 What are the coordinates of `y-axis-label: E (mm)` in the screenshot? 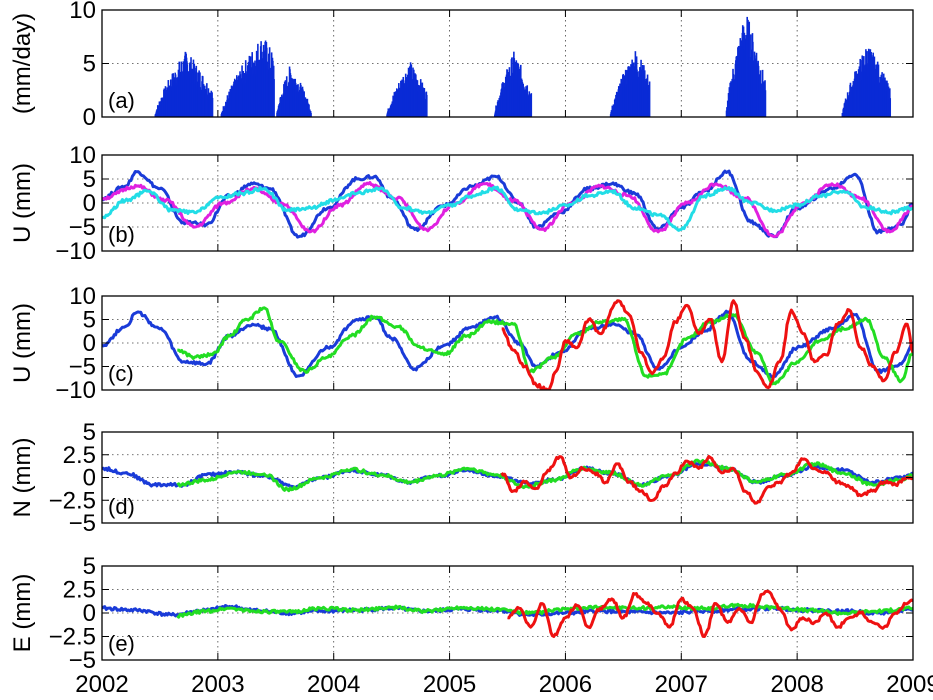 It's located at (22, 613).